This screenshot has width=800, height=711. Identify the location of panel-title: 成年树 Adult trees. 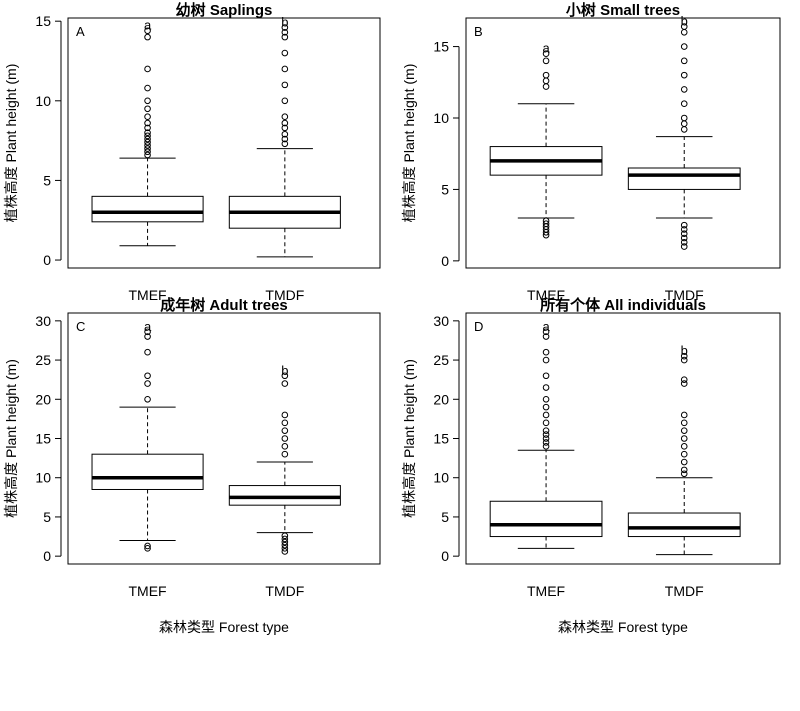
(224, 305).